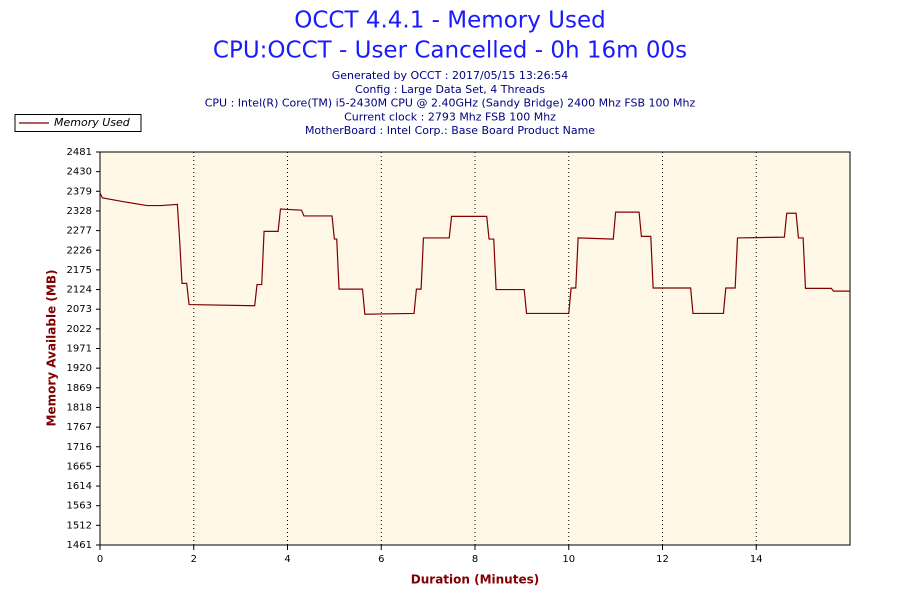 This screenshot has height=600, width=900. Describe the element at coordinates (79, 368) in the screenshot. I see `y-tick-label: 1920` at that location.